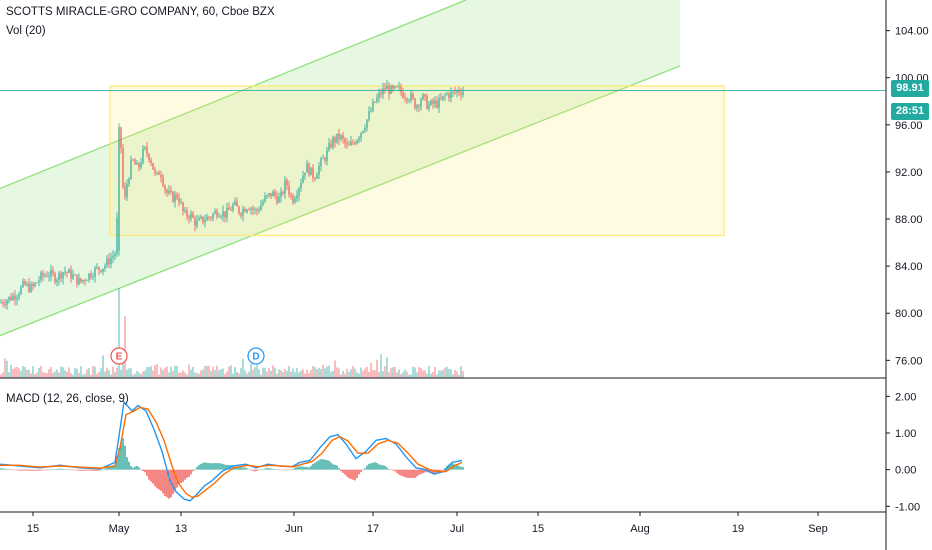 The width and height of the screenshot is (932, 550). I want to click on signal-line, so click(231, 452).